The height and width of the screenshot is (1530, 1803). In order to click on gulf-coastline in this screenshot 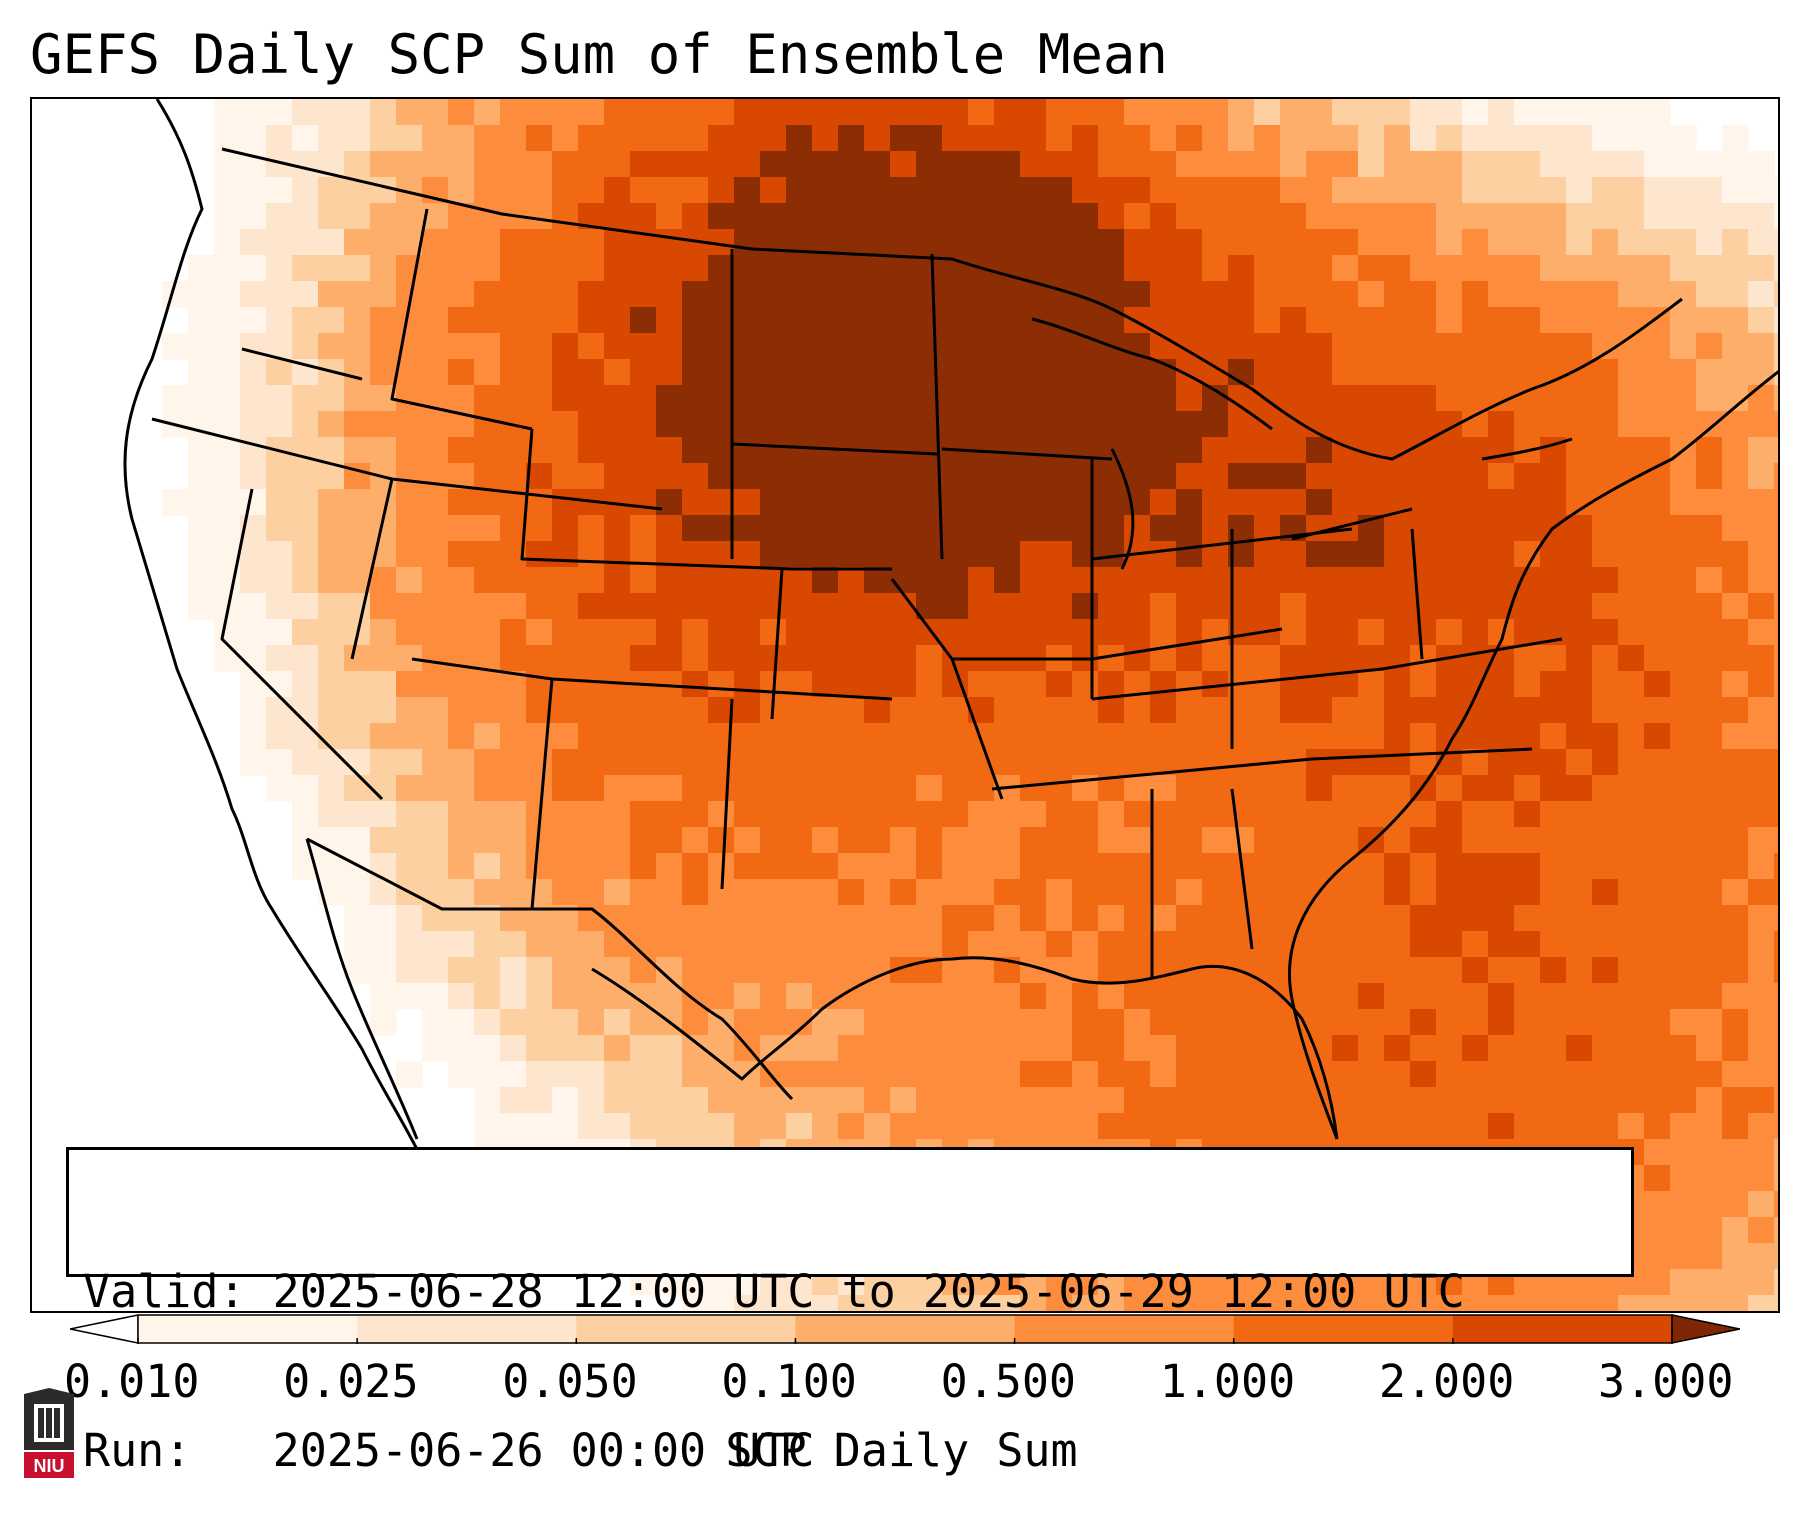, I will do `click(965, 1048)`.